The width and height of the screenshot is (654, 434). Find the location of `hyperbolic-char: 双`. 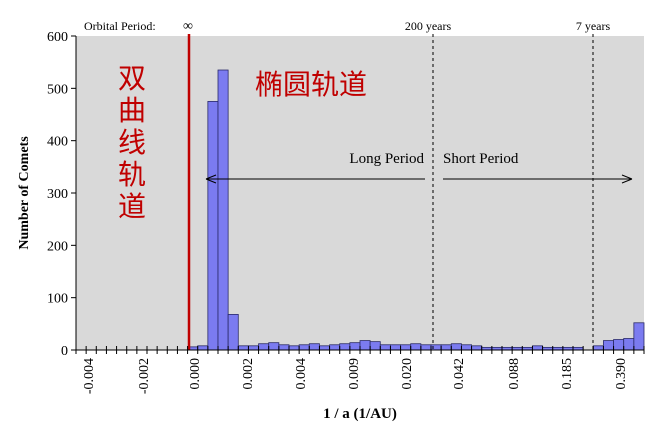

hyperbolic-char: 双 is located at coordinates (132, 78).